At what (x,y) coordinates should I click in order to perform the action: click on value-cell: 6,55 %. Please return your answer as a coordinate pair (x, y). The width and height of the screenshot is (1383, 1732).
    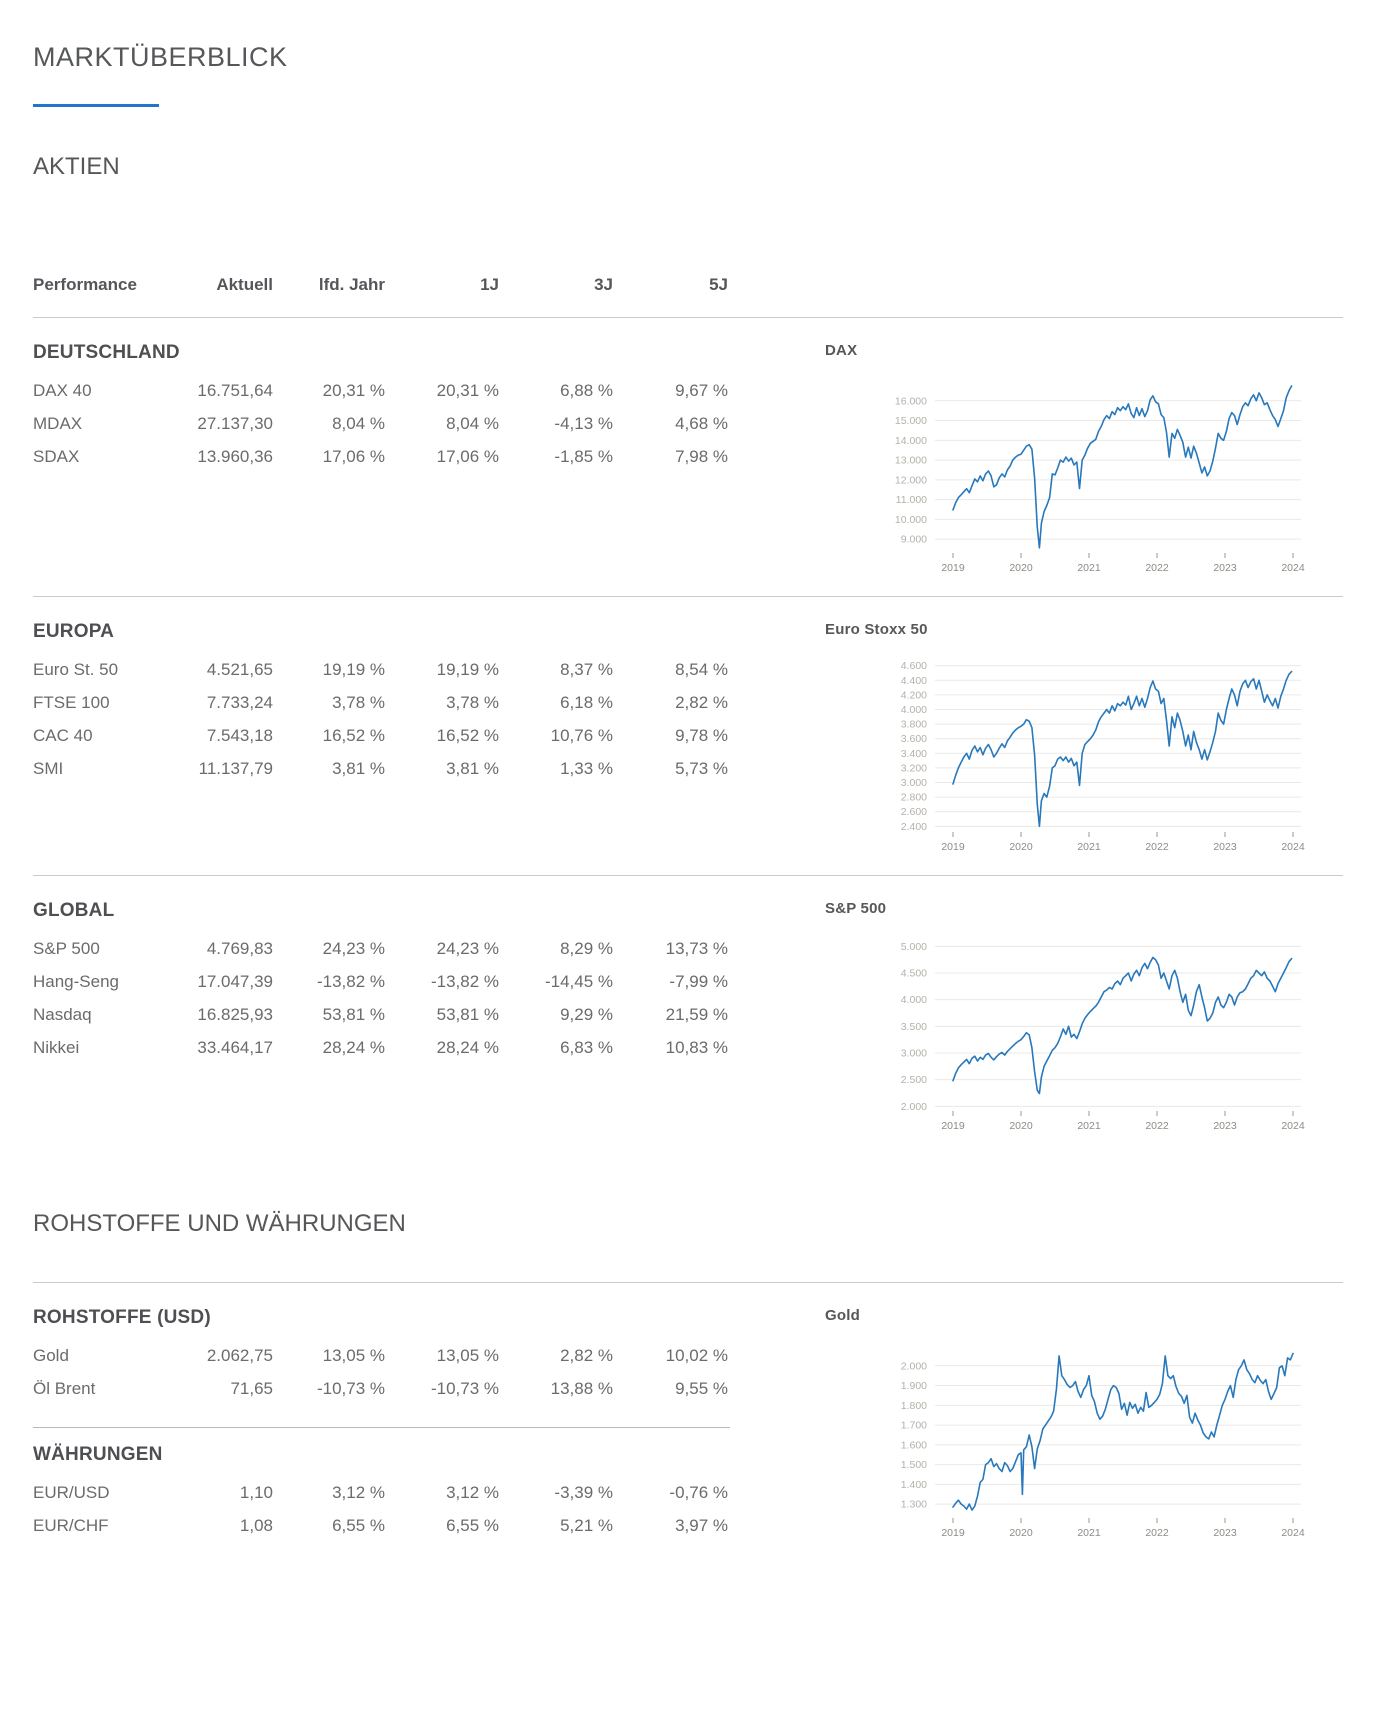
    Looking at the image, I should click on (358, 1525).